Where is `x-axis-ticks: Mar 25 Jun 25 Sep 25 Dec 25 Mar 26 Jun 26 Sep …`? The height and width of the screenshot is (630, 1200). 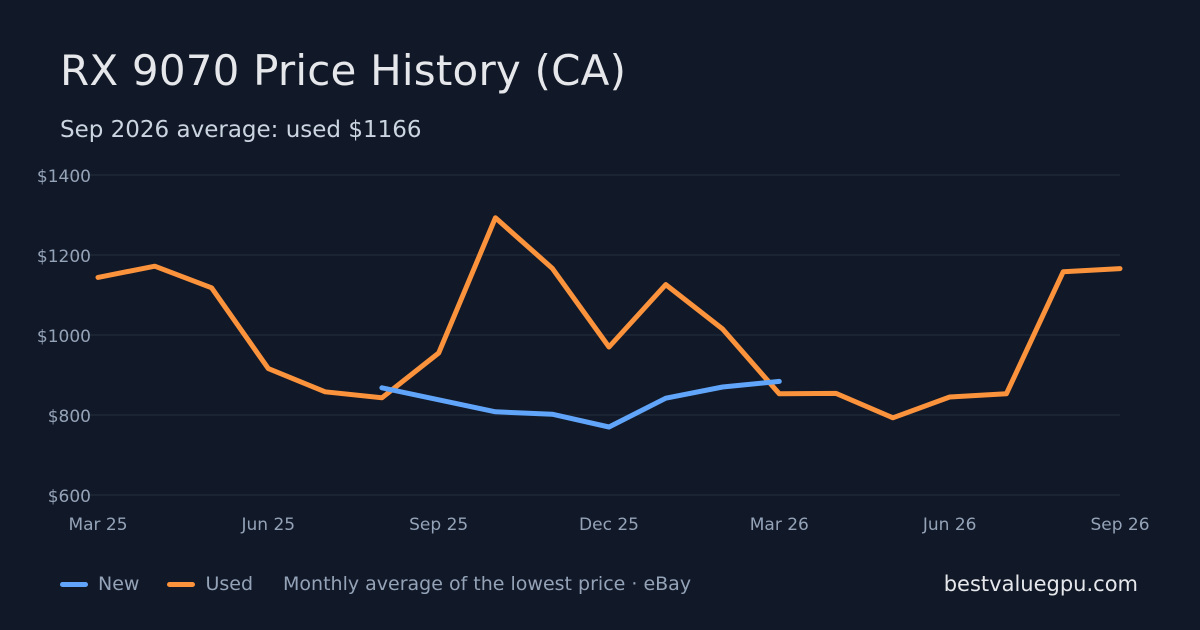 x-axis-ticks: Mar 25 Jun 25 Sep 25 Dec 25 Mar 26 Jun 26 Sep … is located at coordinates (608, 525).